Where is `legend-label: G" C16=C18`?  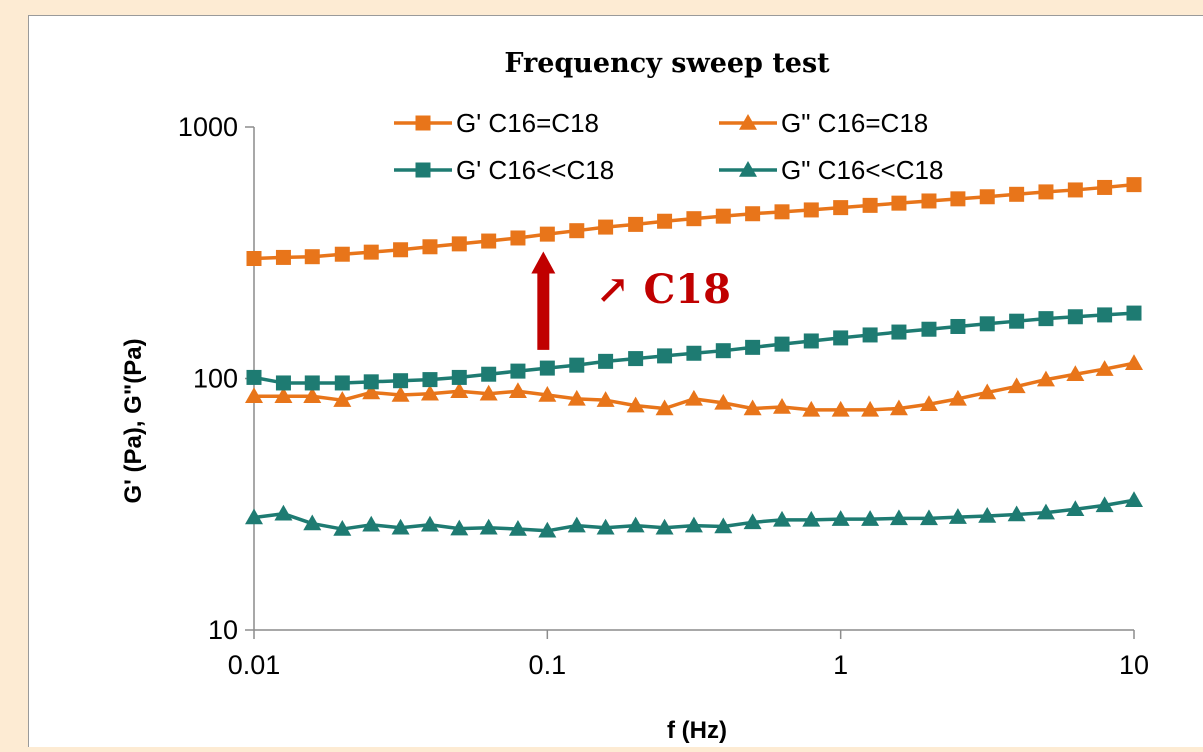 legend-label: G" C16=C18 is located at coordinates (854, 123).